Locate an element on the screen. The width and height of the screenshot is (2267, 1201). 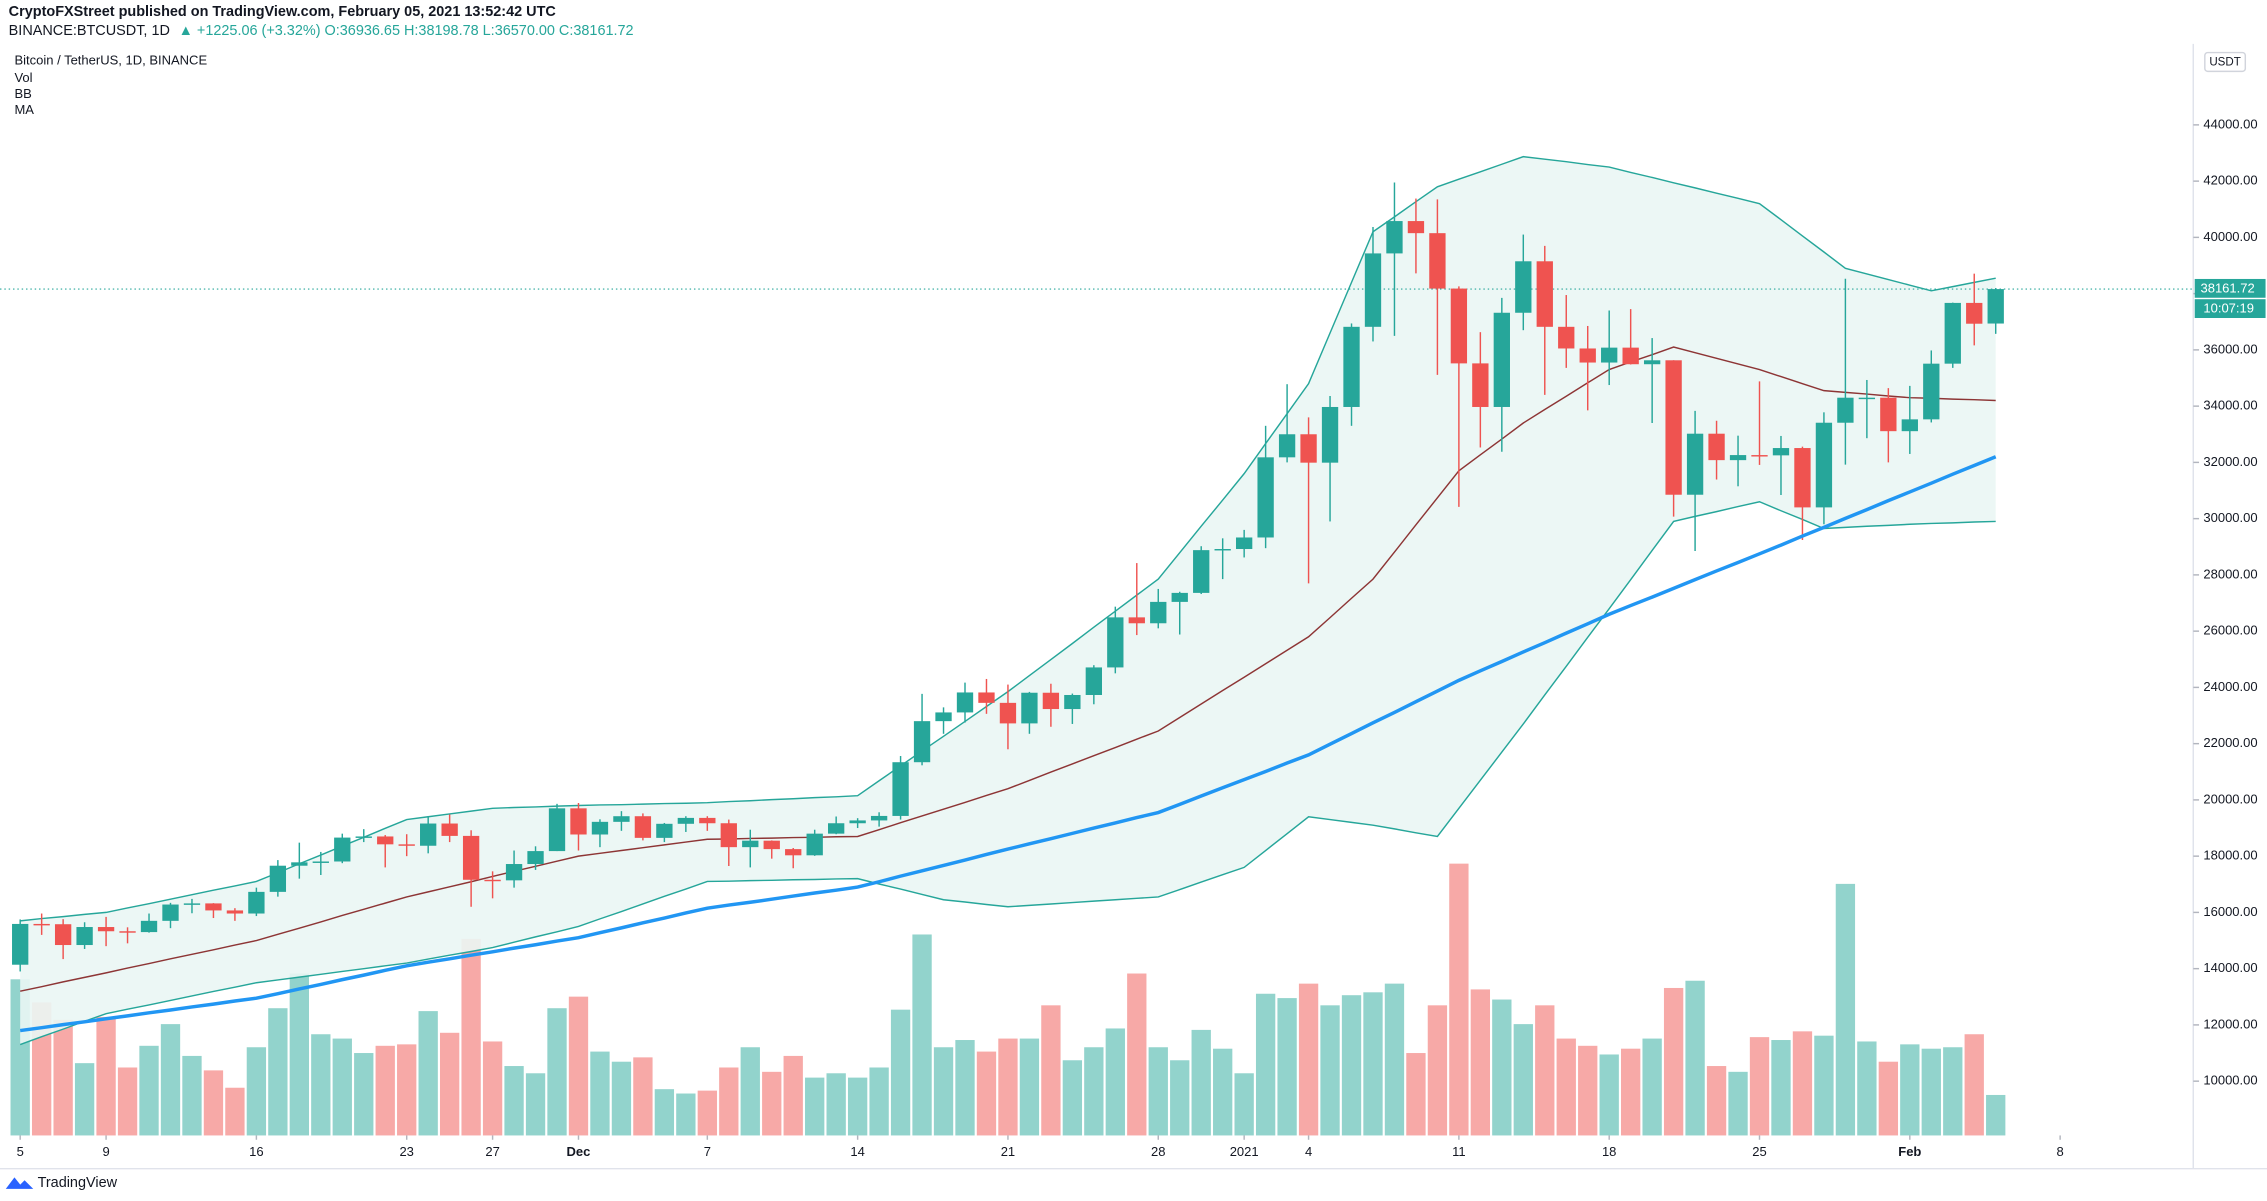
footer: TradingView is located at coordinates (78, 1183).